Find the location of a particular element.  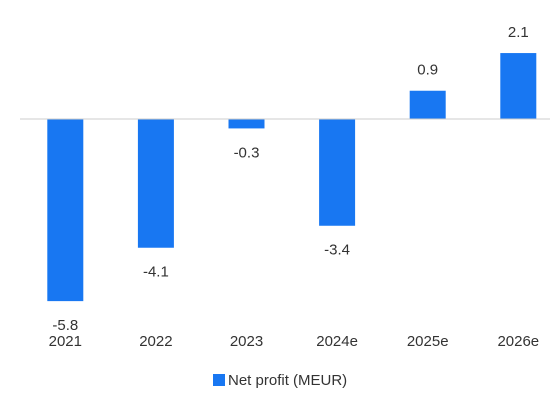

data-label: -0.3 is located at coordinates (247, 152).